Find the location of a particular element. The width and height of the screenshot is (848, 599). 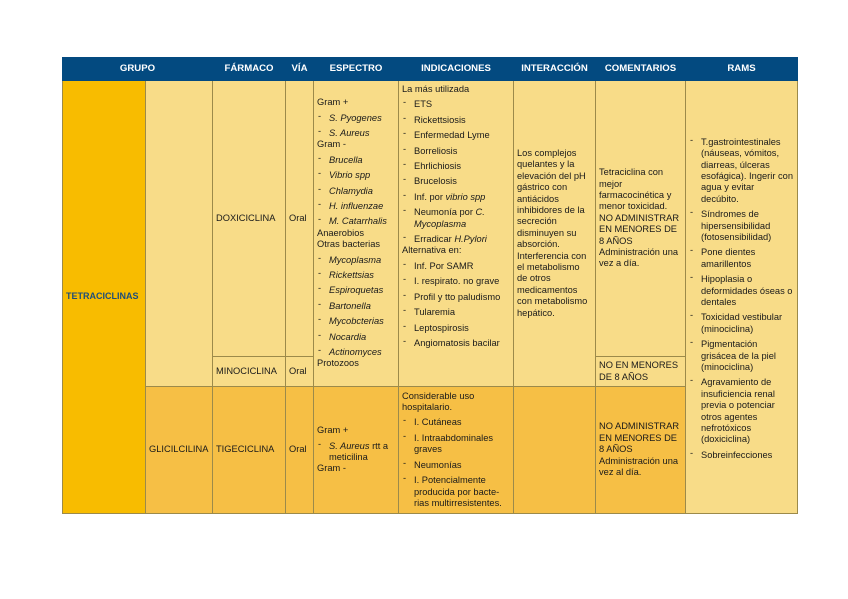

comentarios-cell: NO EN MENORES DE 8 AÑOS is located at coordinates (640, 371).